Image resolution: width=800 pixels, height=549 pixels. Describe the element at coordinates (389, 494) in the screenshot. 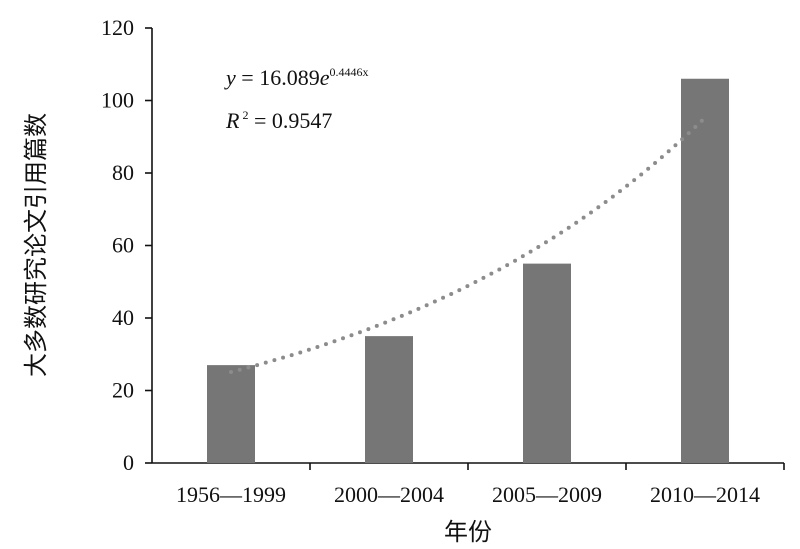

I see `x-tick-label: 2000—2004` at that location.